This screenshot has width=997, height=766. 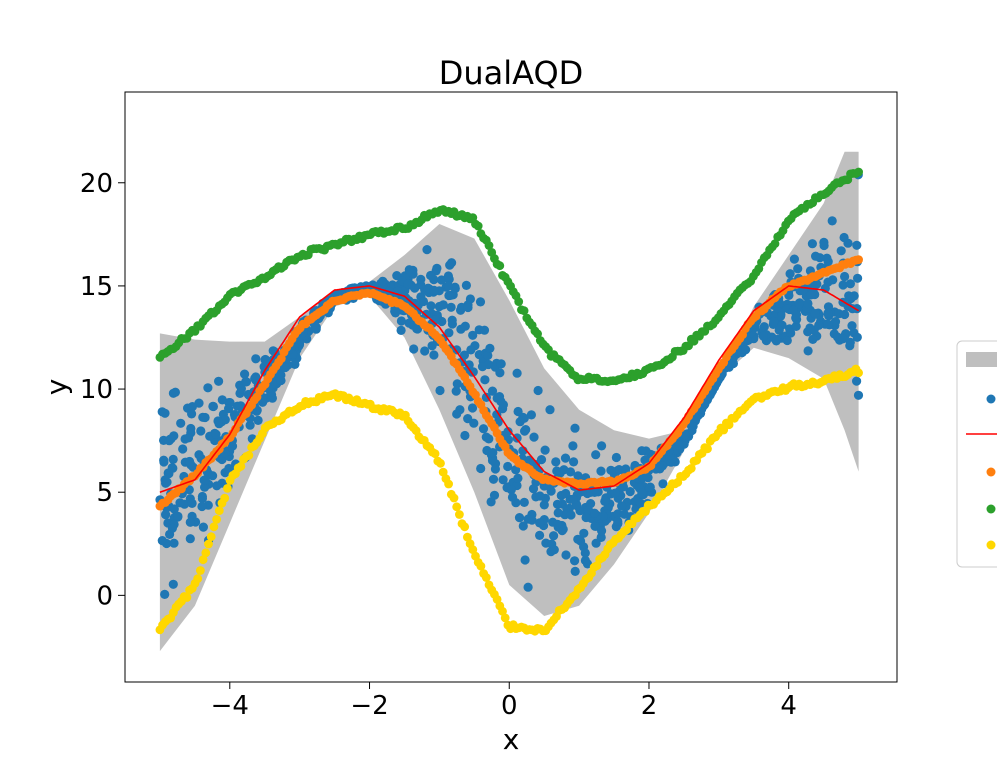 What do you see at coordinates (858, 259) in the screenshot?
I see `prediction-point` at bounding box center [858, 259].